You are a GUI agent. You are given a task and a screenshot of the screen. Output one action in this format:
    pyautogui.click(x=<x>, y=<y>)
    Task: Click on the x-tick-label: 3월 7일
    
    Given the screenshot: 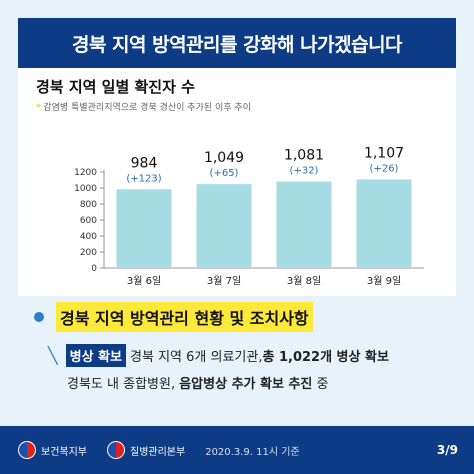 What is the action you would take?
    pyautogui.click(x=224, y=281)
    